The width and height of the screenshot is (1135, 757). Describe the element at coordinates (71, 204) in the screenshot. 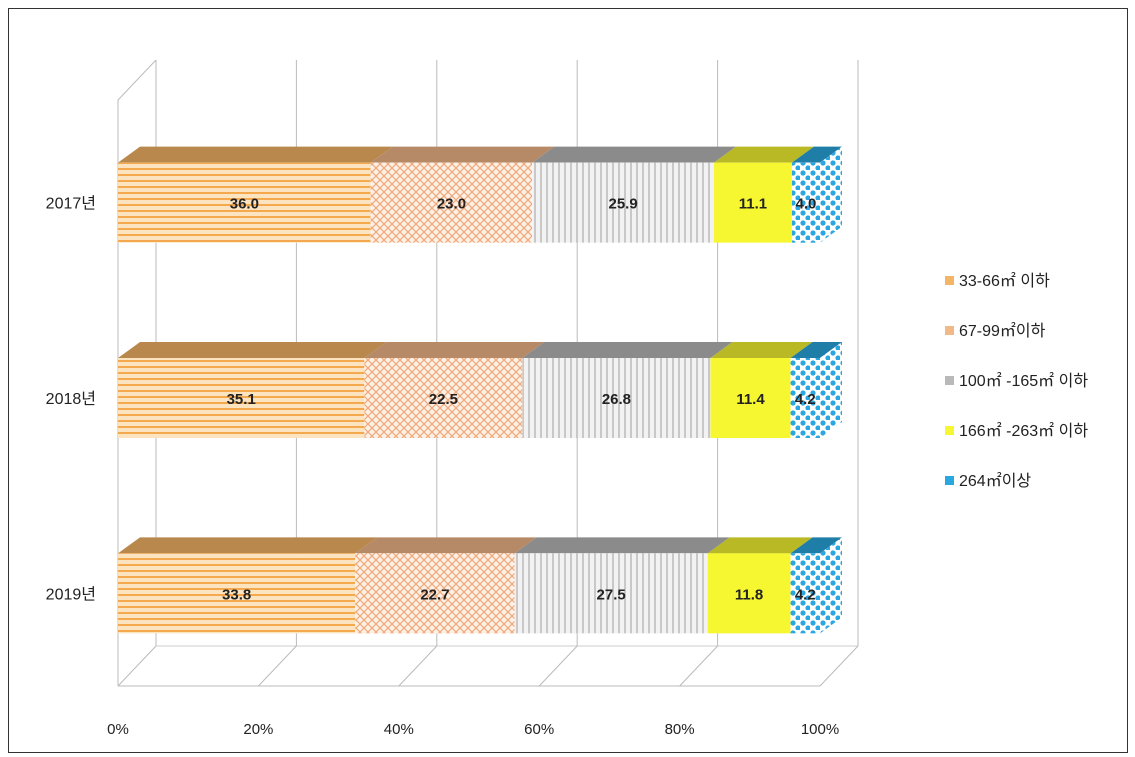

I see `category-label: 2017년` at that location.